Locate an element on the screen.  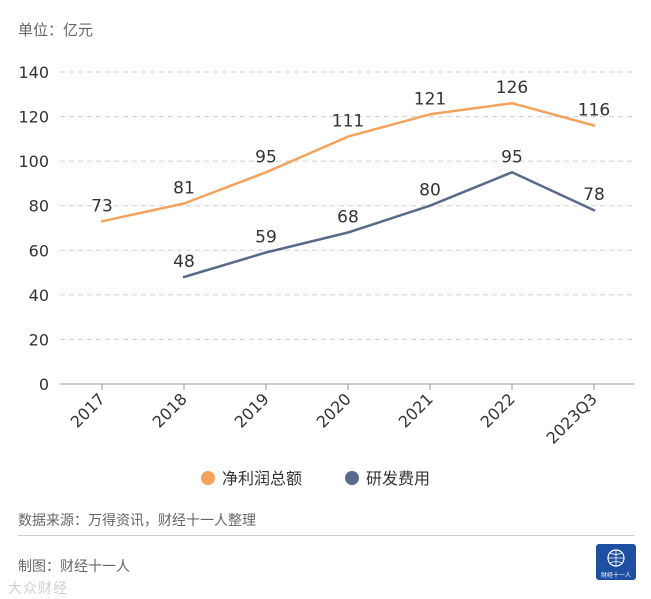
data-label: 78 is located at coordinates (594, 195).